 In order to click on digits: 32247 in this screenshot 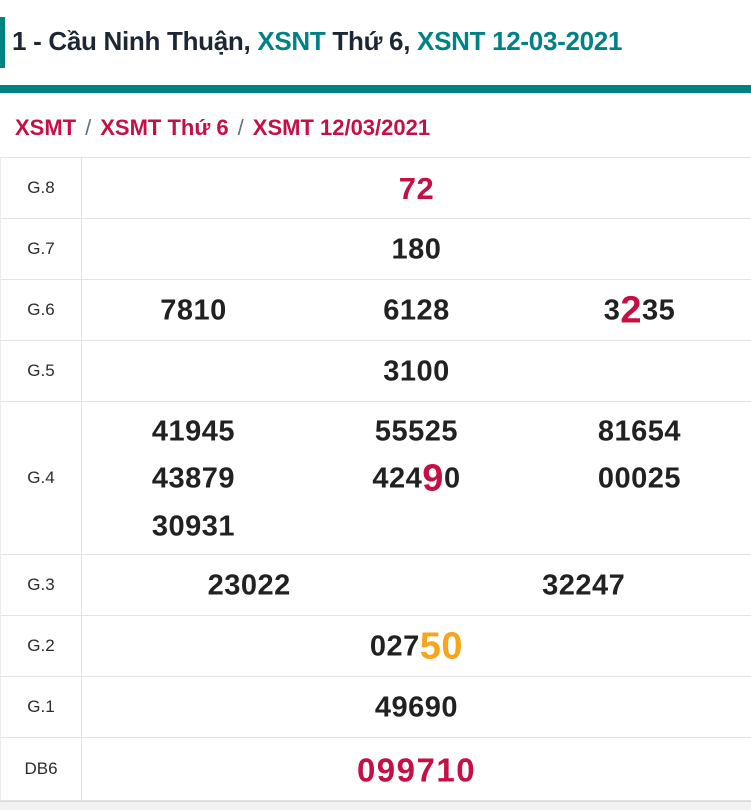, I will do `click(583, 586)`.